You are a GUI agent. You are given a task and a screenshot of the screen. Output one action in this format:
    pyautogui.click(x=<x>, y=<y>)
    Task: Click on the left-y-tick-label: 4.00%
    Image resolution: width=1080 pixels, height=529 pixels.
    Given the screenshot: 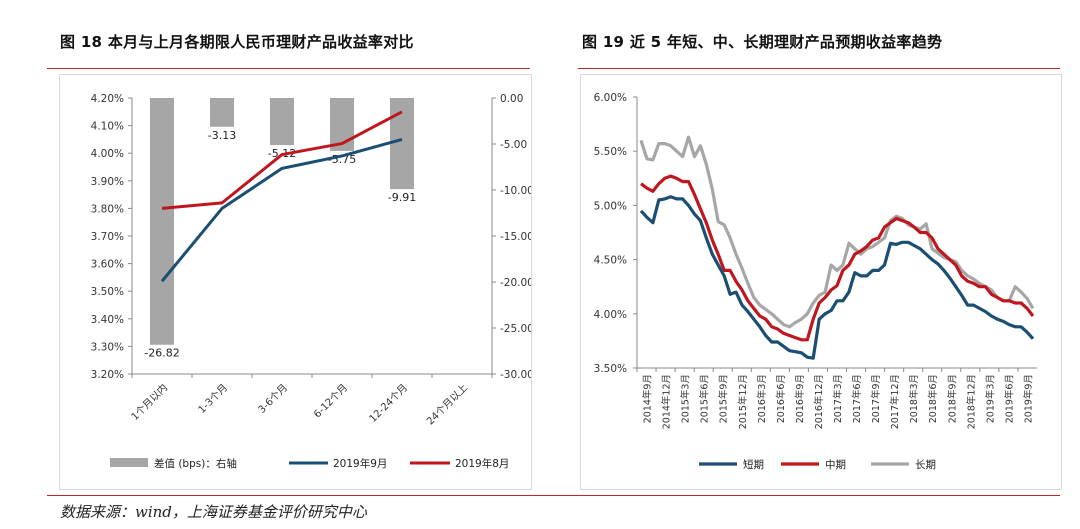 What is the action you would take?
    pyautogui.click(x=107, y=154)
    